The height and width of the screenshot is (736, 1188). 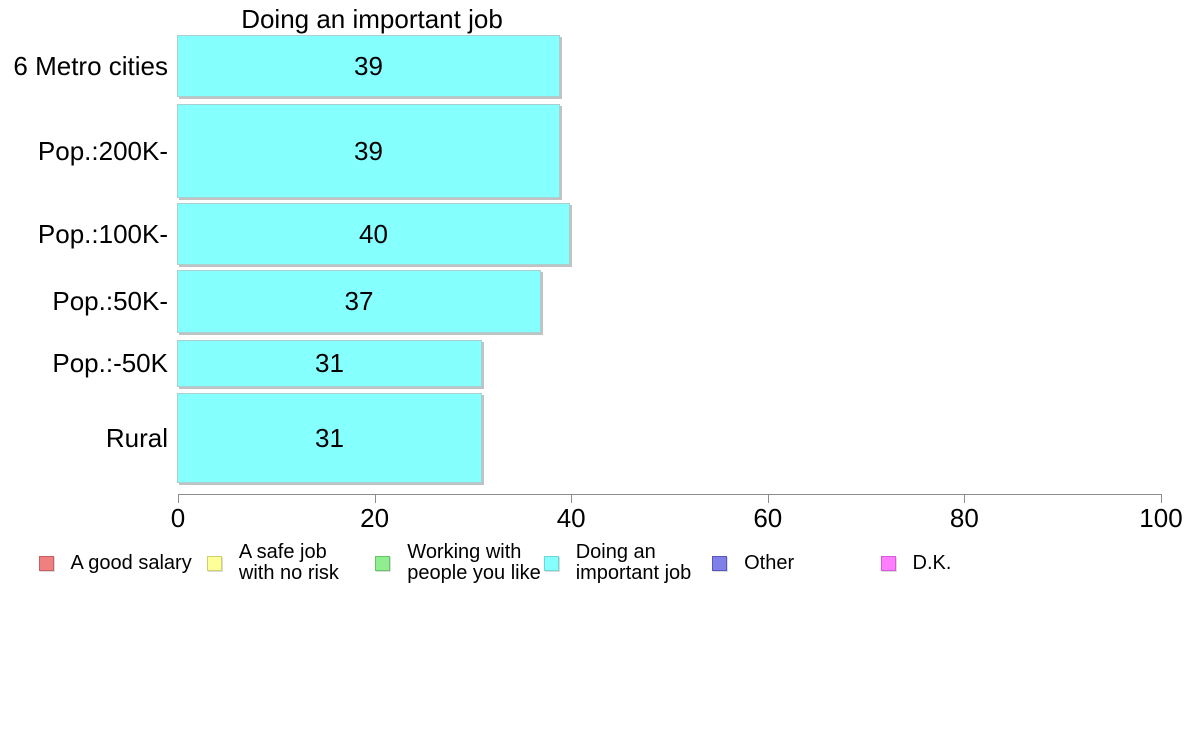 What do you see at coordinates (288, 562) in the screenshot?
I see `legend-label: A safe job with no risk` at bounding box center [288, 562].